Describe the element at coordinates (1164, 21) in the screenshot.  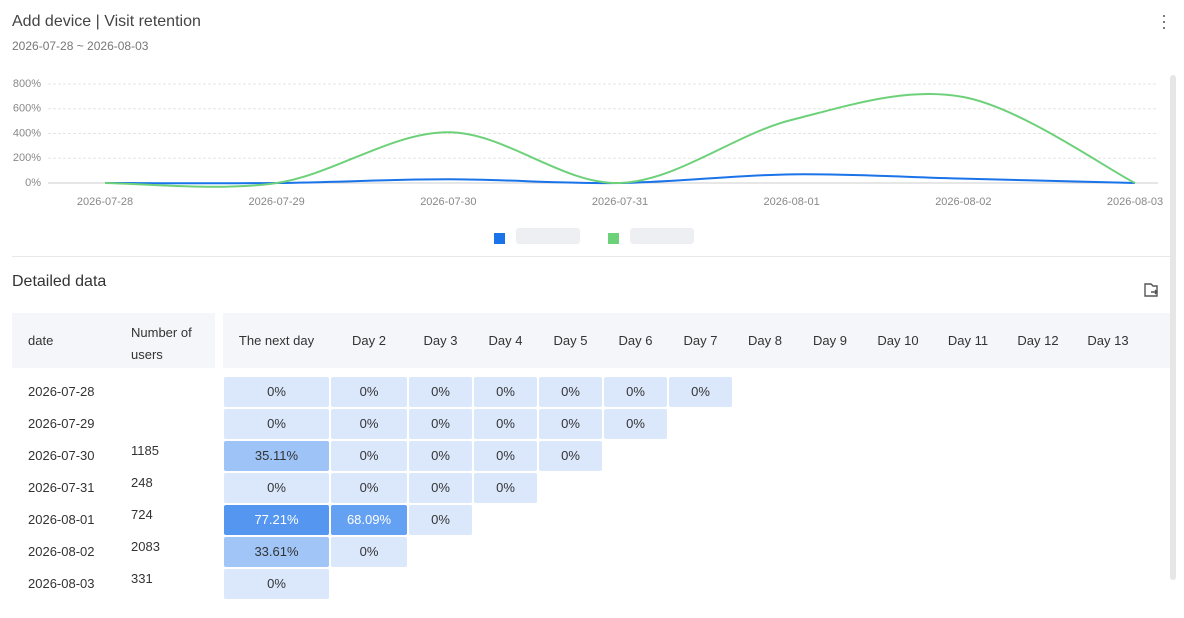
I see `more-menu: · · ·` at that location.